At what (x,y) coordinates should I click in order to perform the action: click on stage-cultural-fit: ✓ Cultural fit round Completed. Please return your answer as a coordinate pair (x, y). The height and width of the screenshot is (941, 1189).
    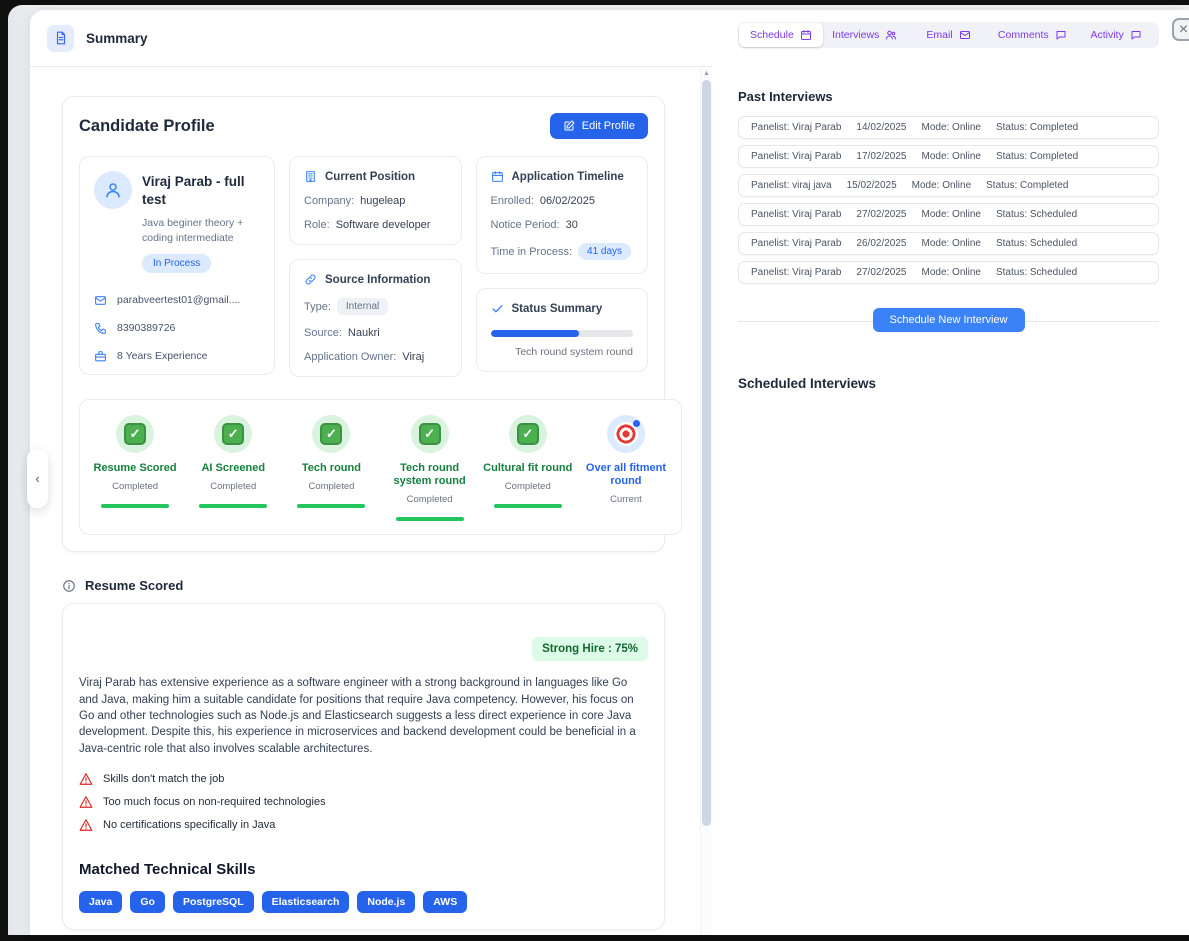
    Looking at the image, I should click on (528, 468).